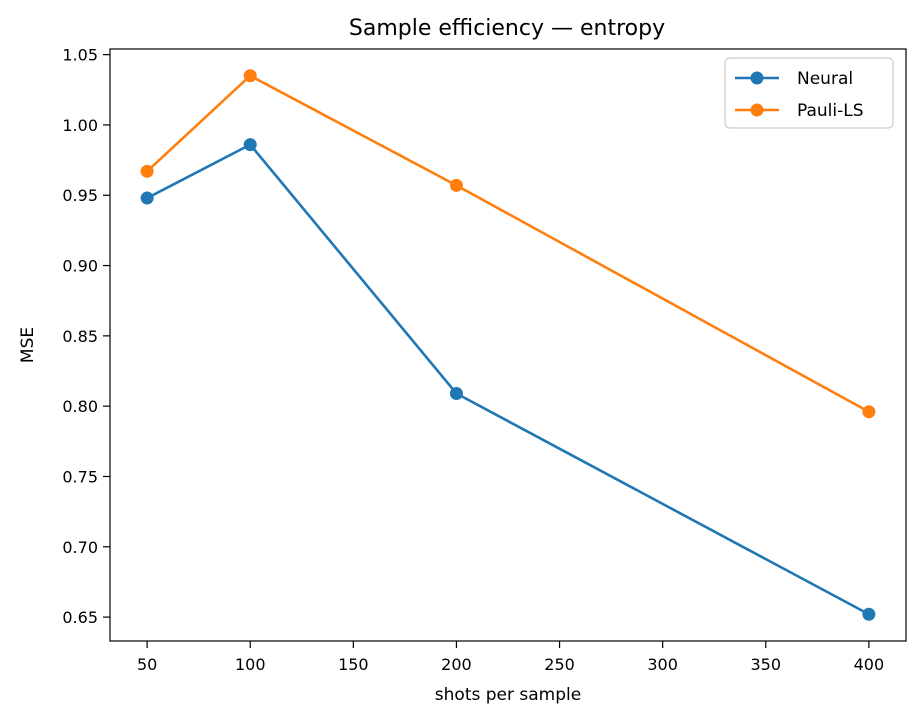  I want to click on y-axis-ticks: 0.65 0.70 0.75 0.80 0.85 0.90 0.95 1.00 1.05, so click(86, 336).